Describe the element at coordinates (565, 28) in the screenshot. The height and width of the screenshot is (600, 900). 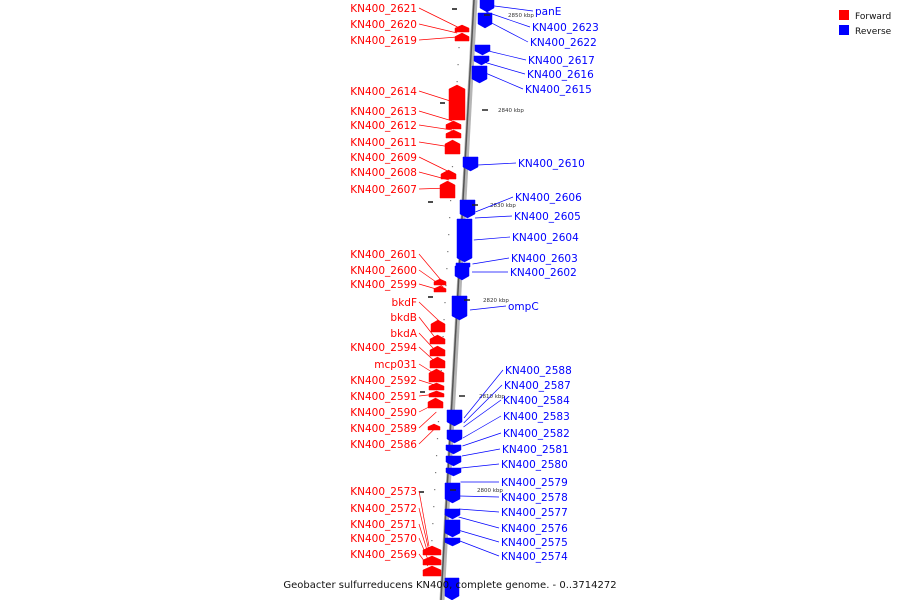
I see `gene-label-kn400-2623: KN400_2623` at that location.